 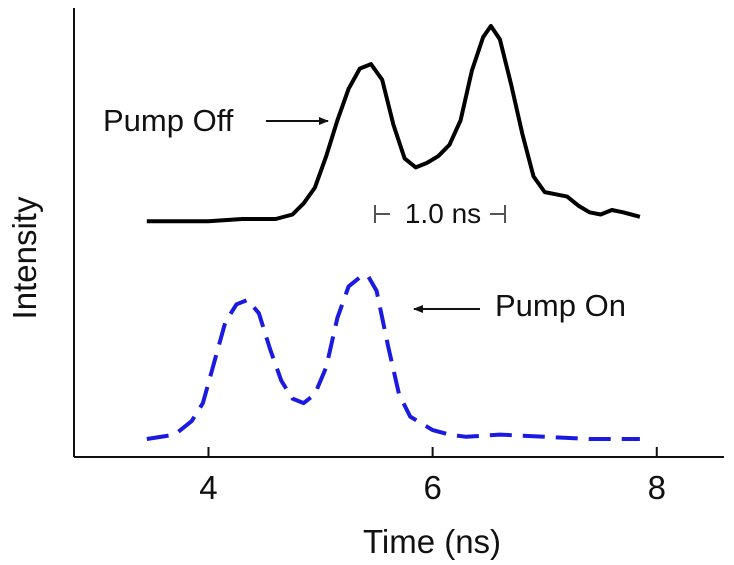 I want to click on pump-off-annotation: Pump Off, so click(x=216, y=120).